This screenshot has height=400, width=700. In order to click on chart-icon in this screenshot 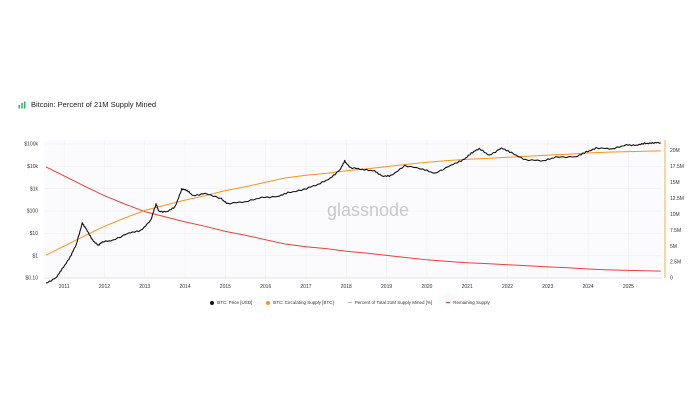, I will do `click(22, 104)`.